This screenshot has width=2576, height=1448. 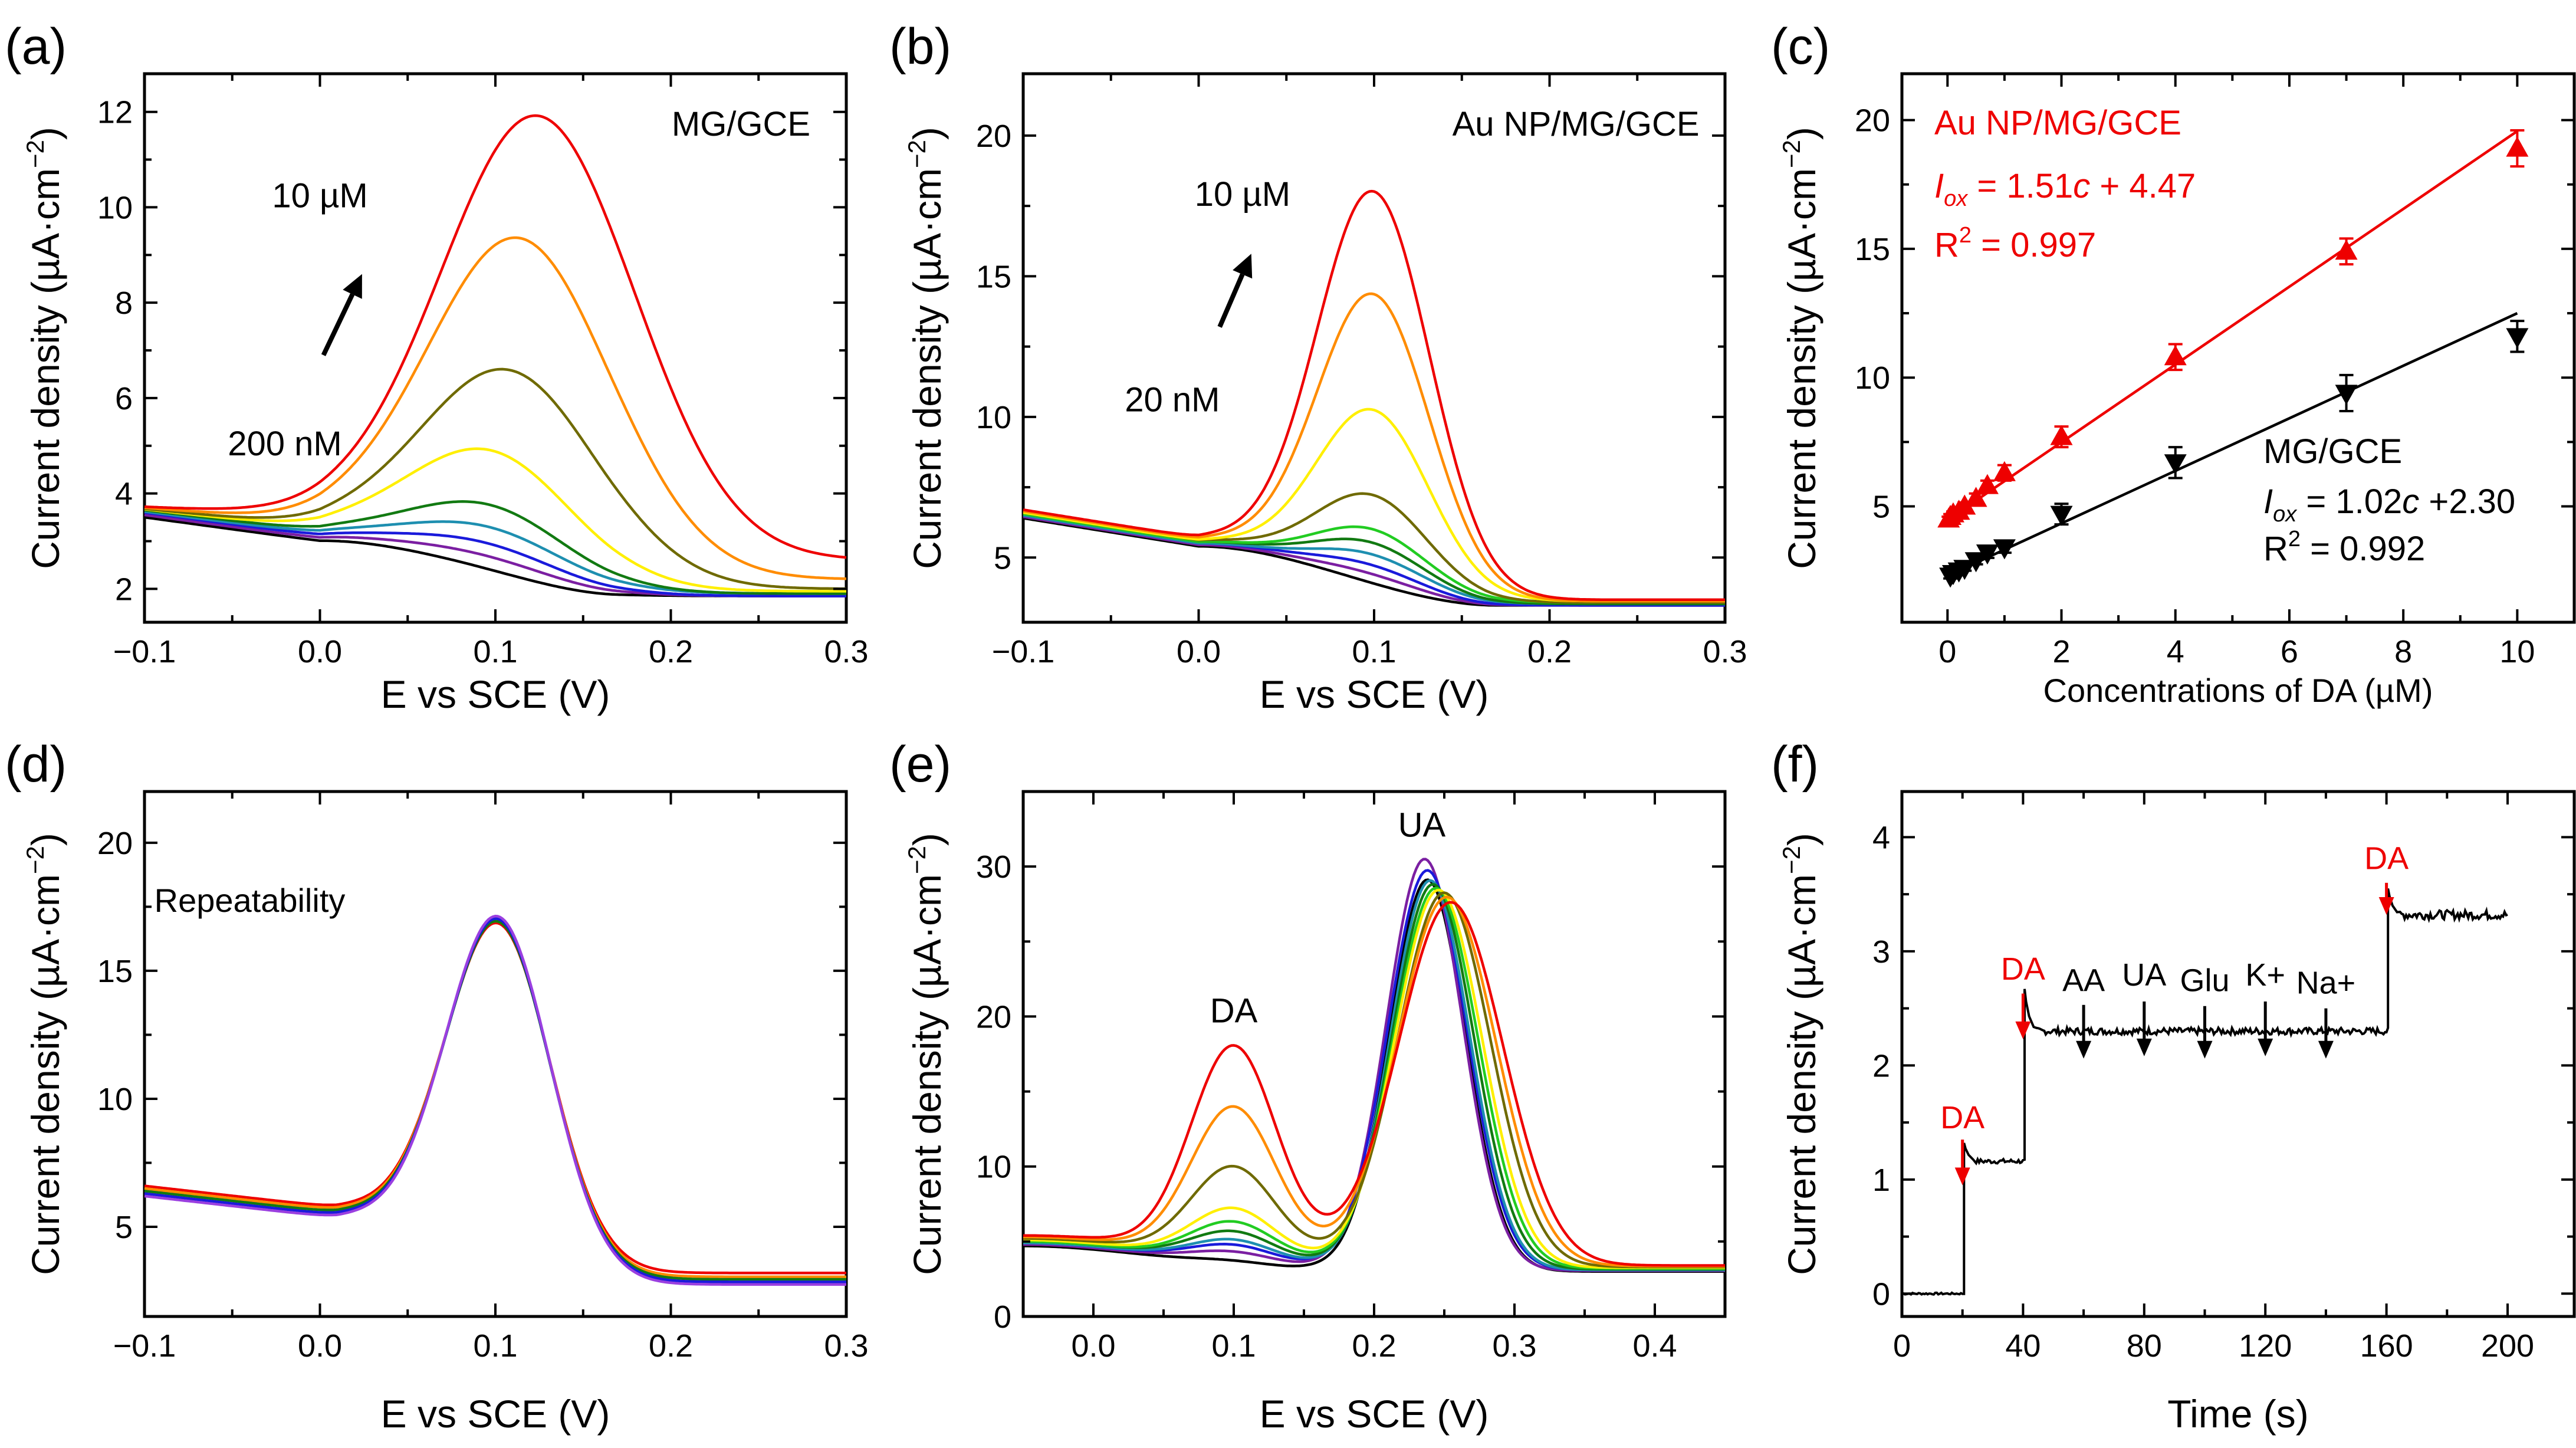 What do you see at coordinates (2403, 652) in the screenshot?
I see `x-tick-label: 8` at bounding box center [2403, 652].